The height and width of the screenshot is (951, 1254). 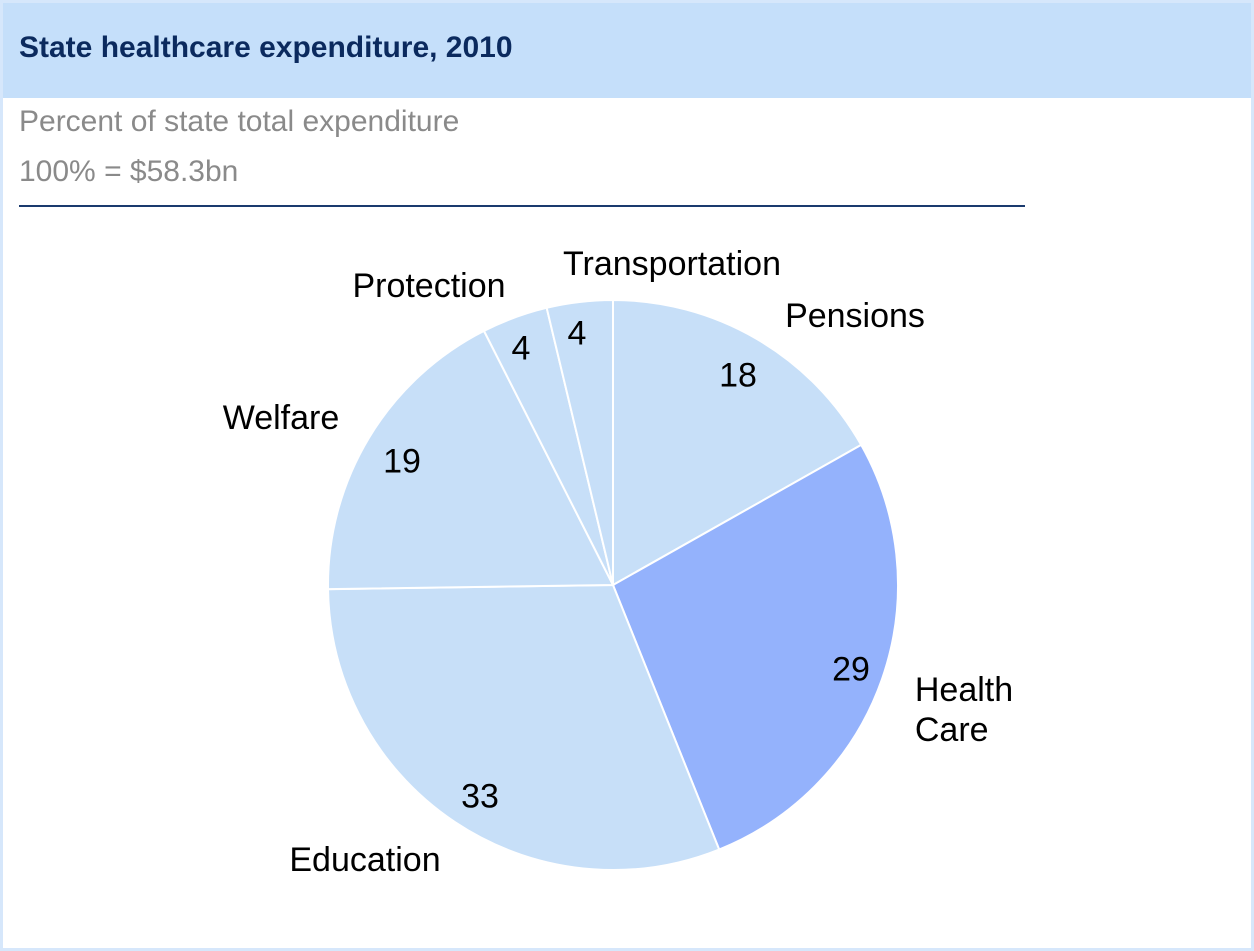 What do you see at coordinates (266, 47) in the screenshot?
I see `chart-title: State healthcare expenditure, 2010` at bounding box center [266, 47].